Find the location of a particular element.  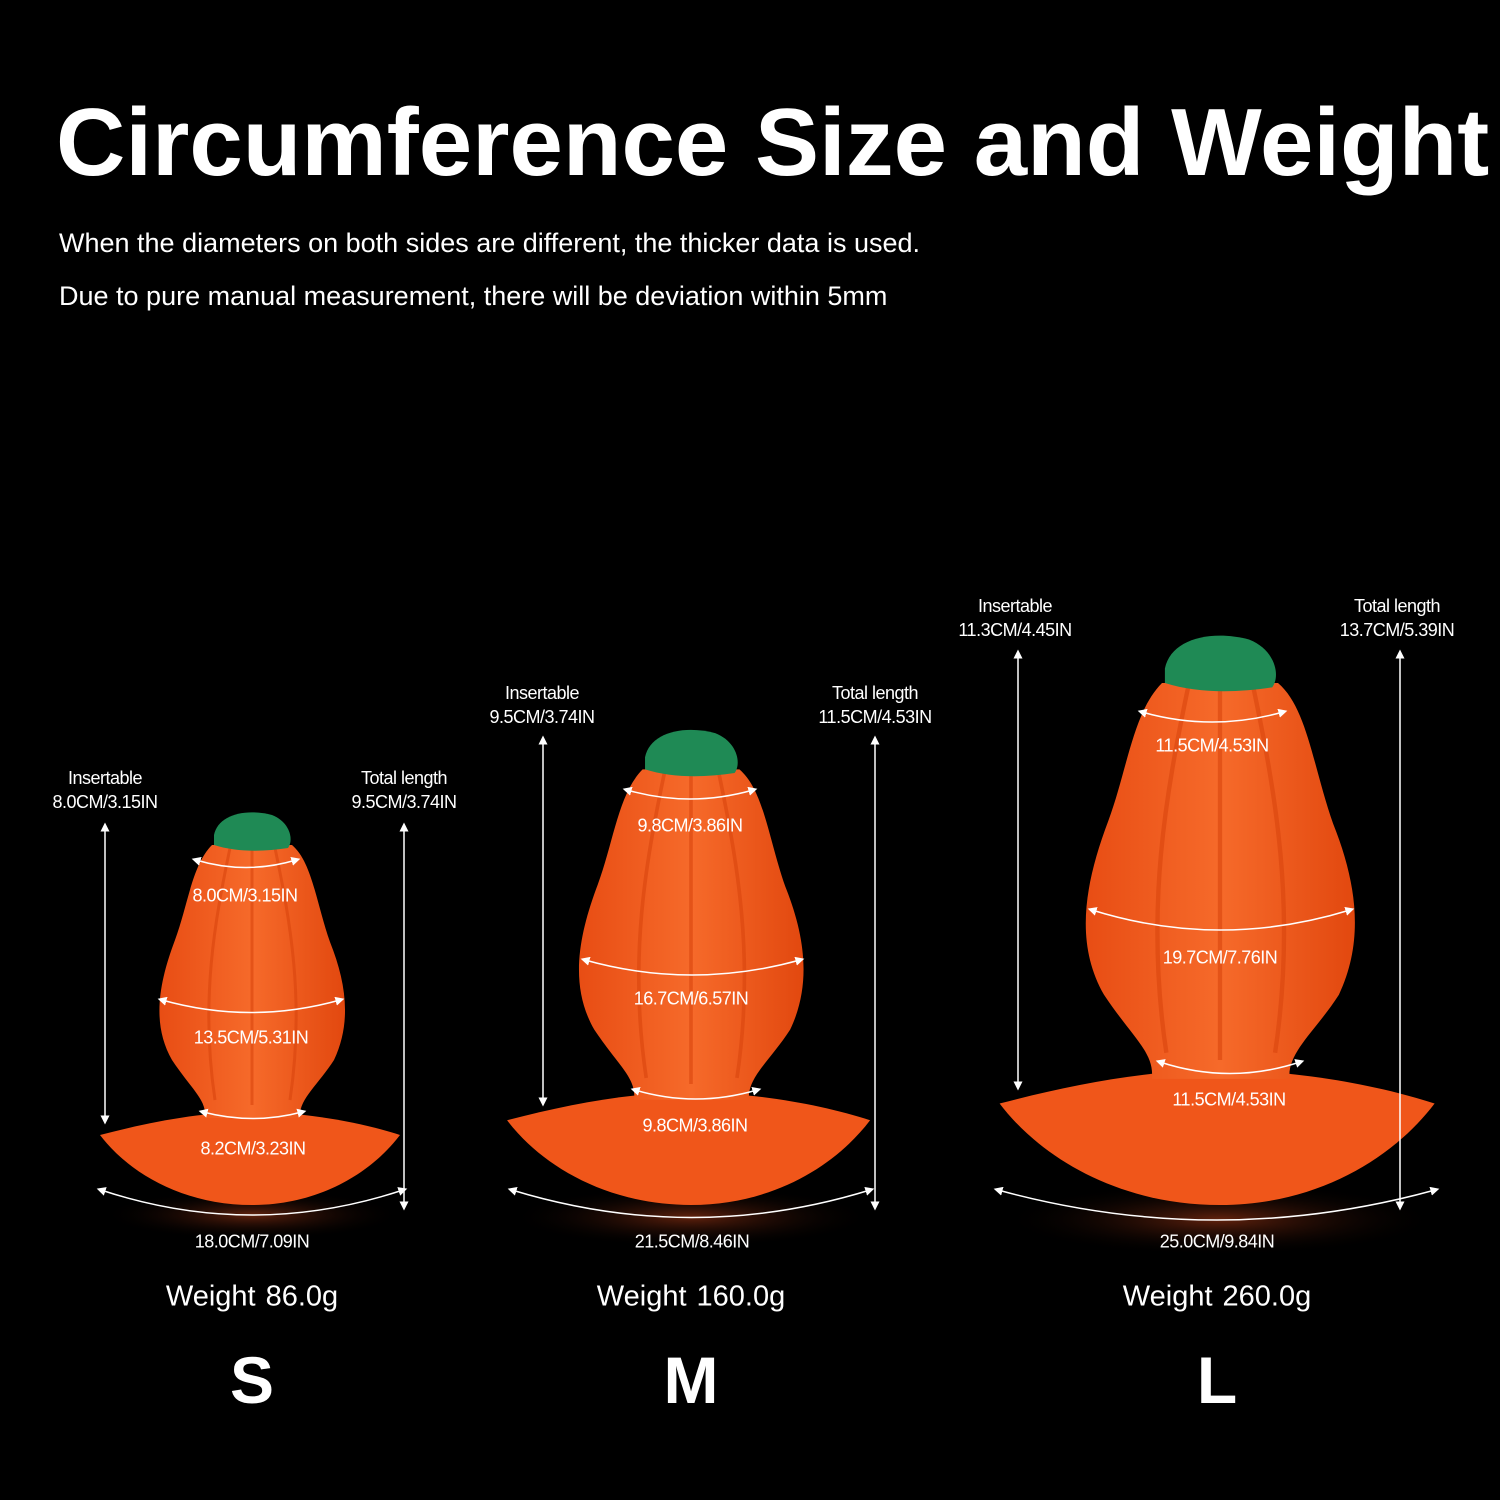

s-insertable-value: 8.0CM/3.15IN is located at coordinates (105, 802).